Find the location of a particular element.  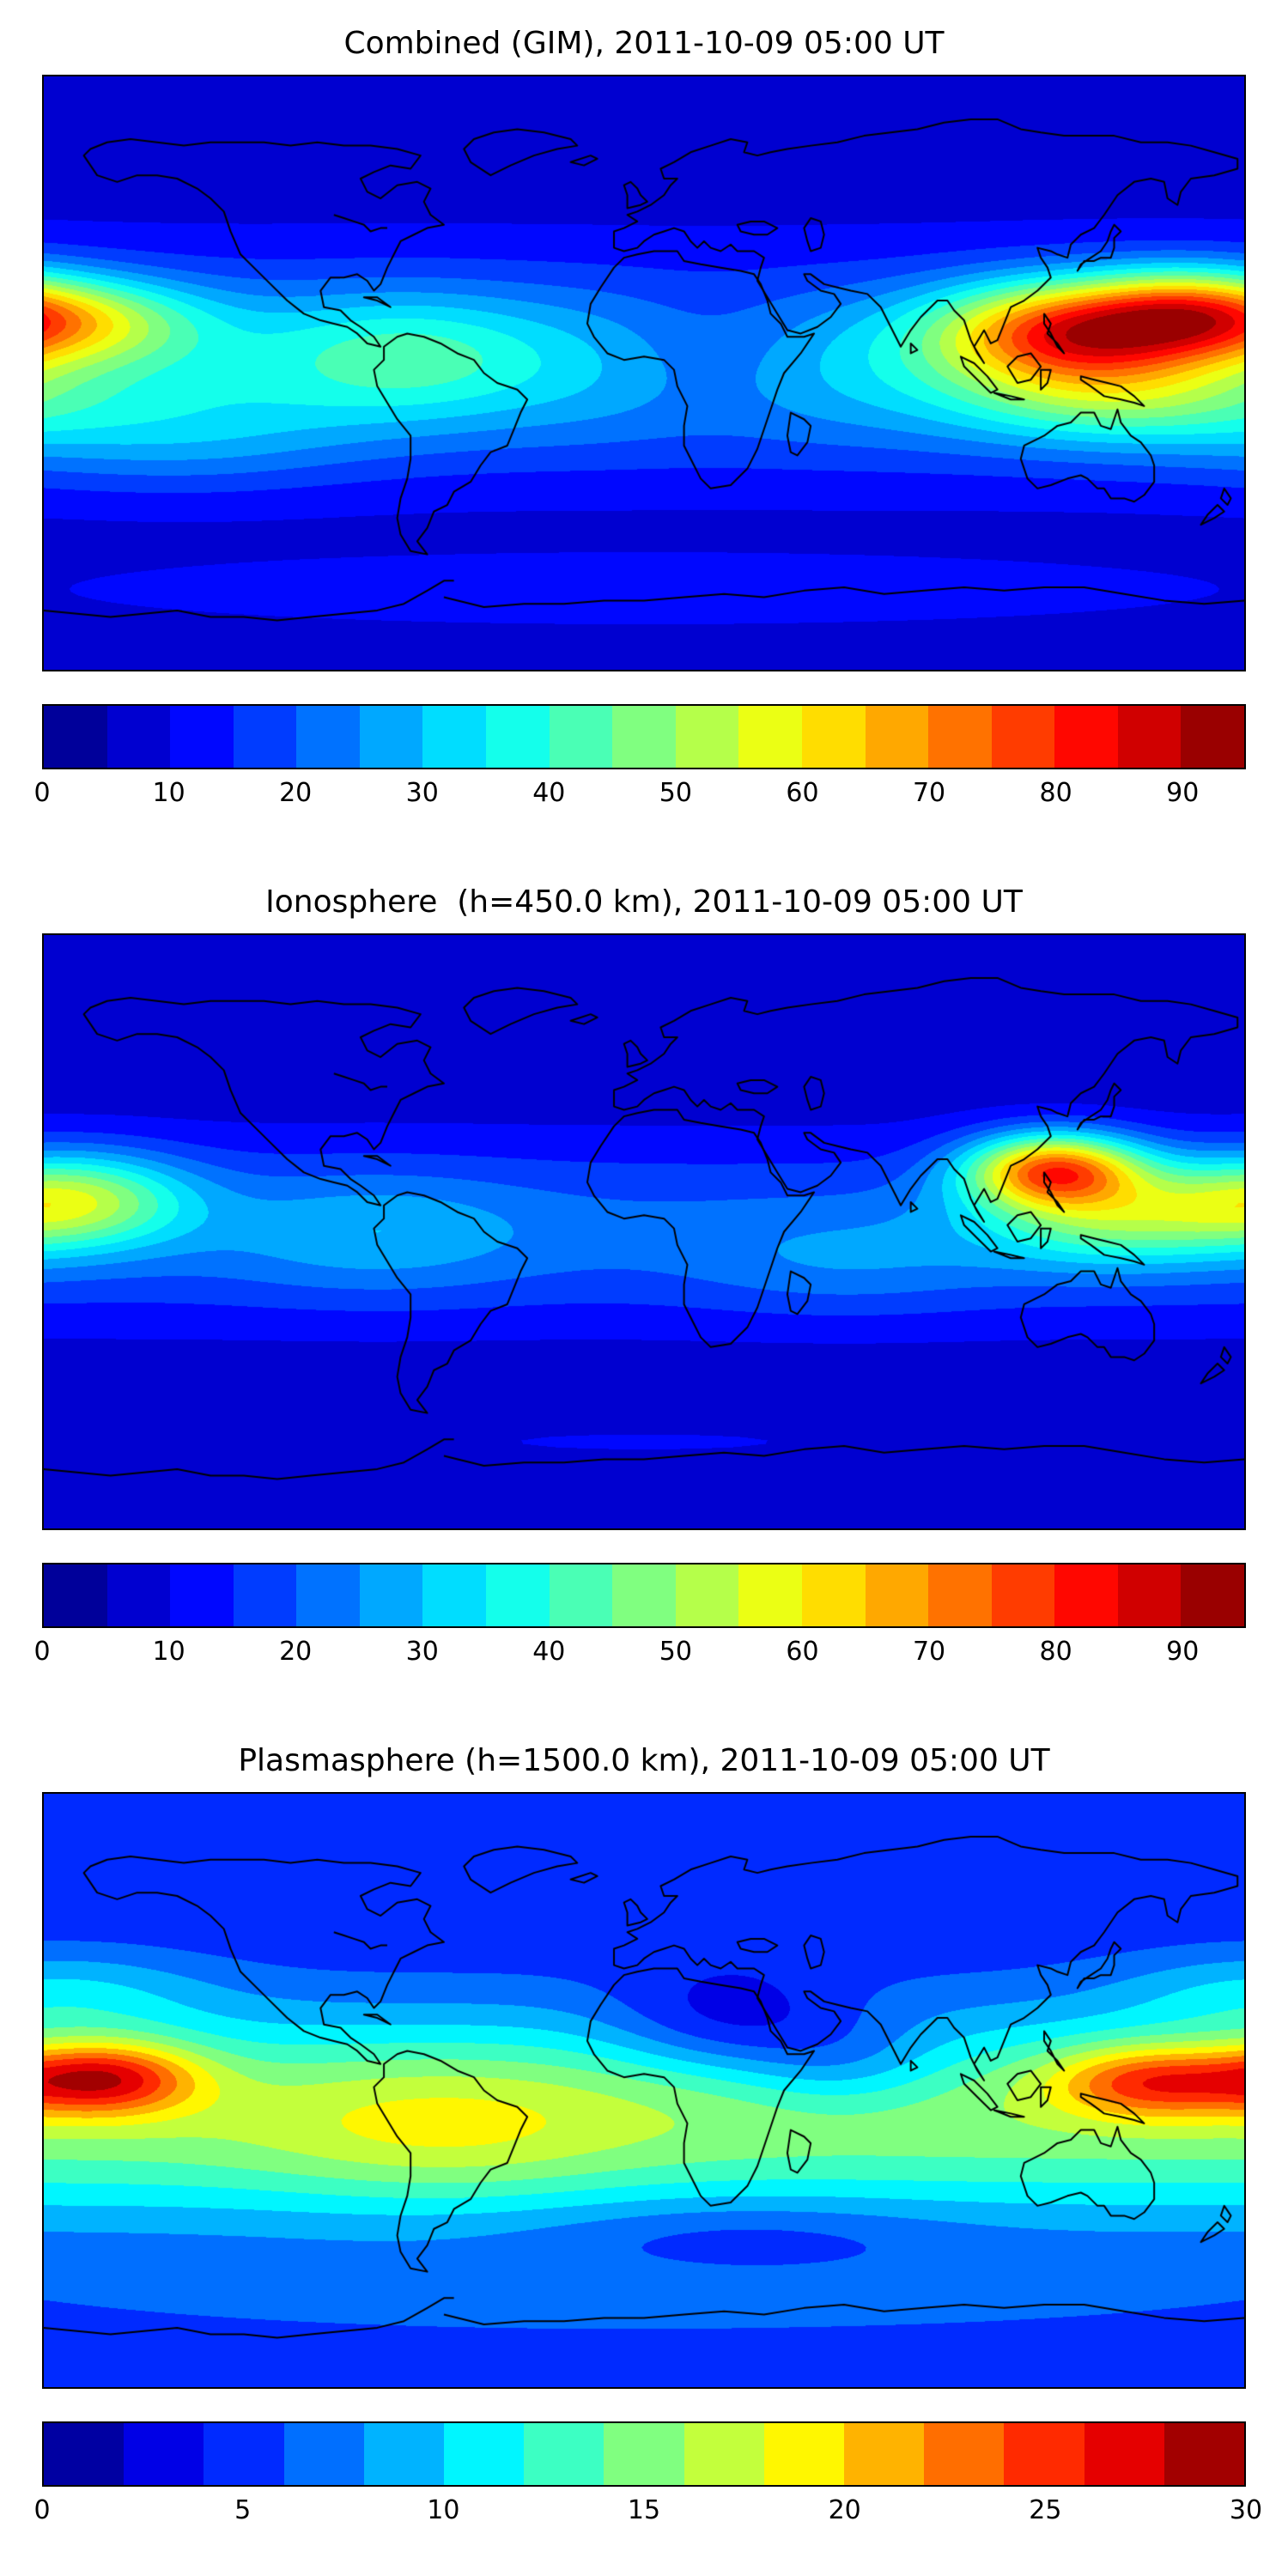

colorbar-plasmasphere is located at coordinates (644, 2454).